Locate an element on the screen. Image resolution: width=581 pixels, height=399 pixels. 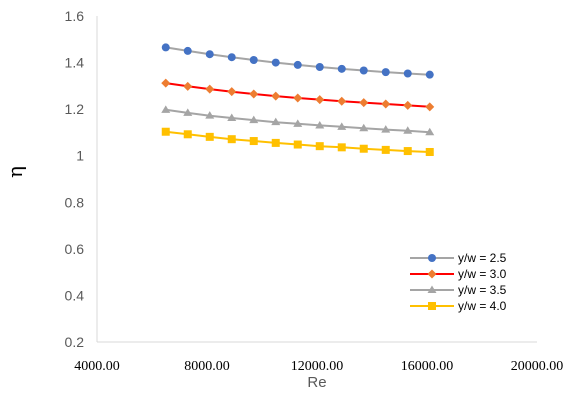
legend-label: y/w = 4.0 is located at coordinates (482, 306).